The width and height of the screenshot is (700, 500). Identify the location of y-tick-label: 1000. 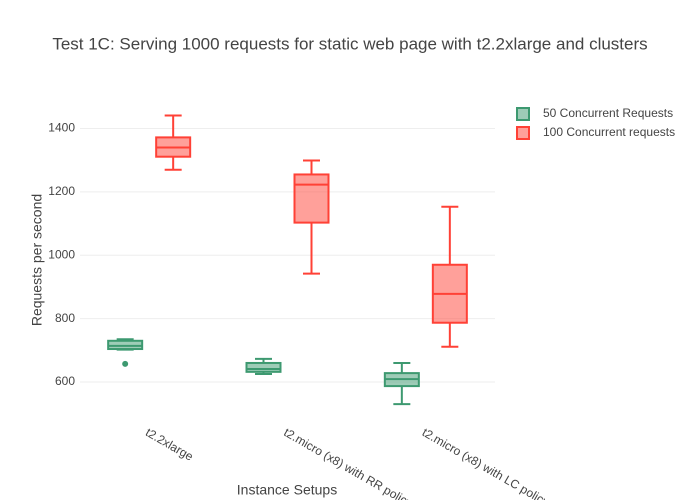
(61, 254).